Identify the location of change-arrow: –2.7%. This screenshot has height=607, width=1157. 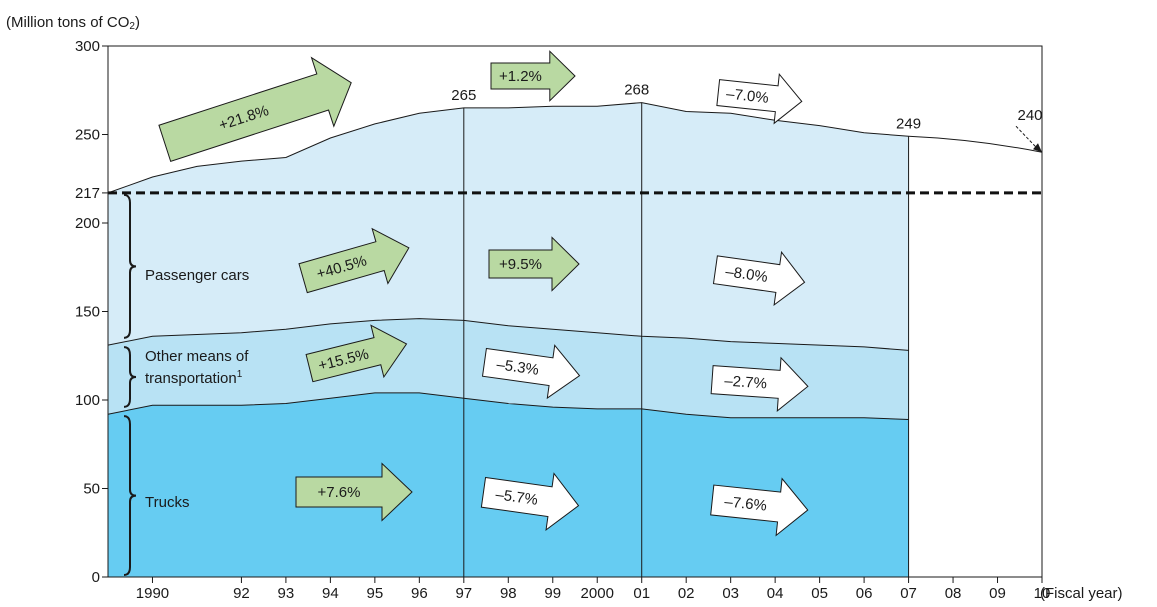
(759, 384).